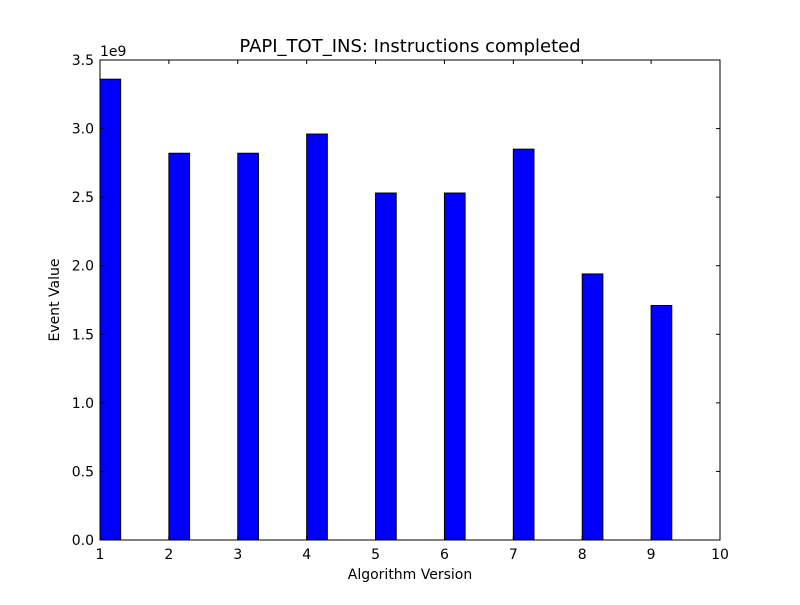 The height and width of the screenshot is (605, 800). I want to click on x-tick-label-10: 10, so click(720, 555).